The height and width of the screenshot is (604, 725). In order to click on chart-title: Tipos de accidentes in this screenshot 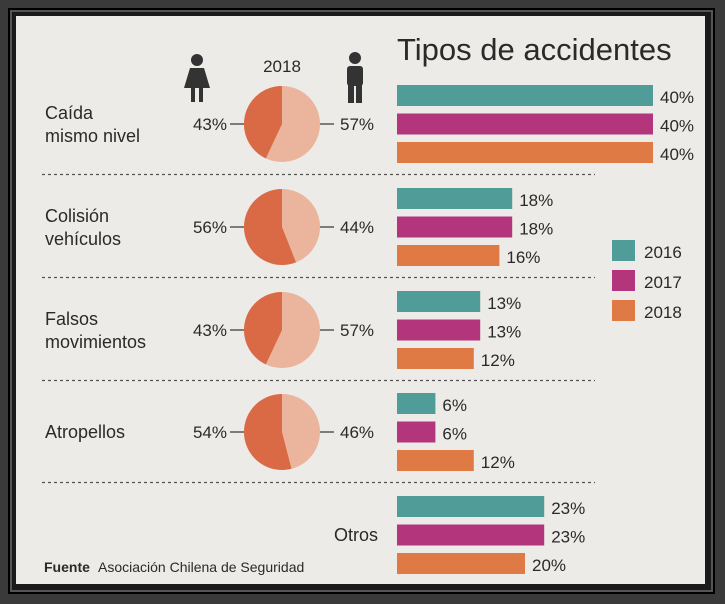, I will do `click(534, 49)`.